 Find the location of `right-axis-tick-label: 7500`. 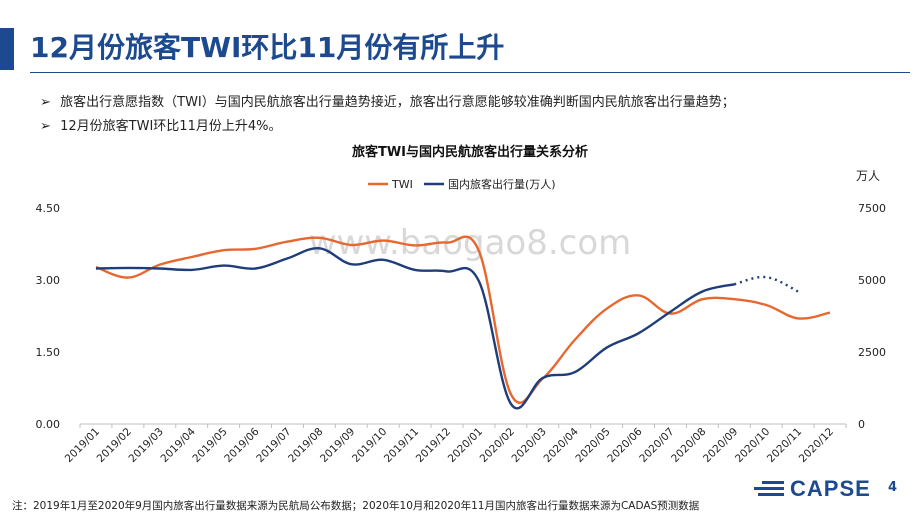

right-axis-tick-label: 7500 is located at coordinates (872, 208).